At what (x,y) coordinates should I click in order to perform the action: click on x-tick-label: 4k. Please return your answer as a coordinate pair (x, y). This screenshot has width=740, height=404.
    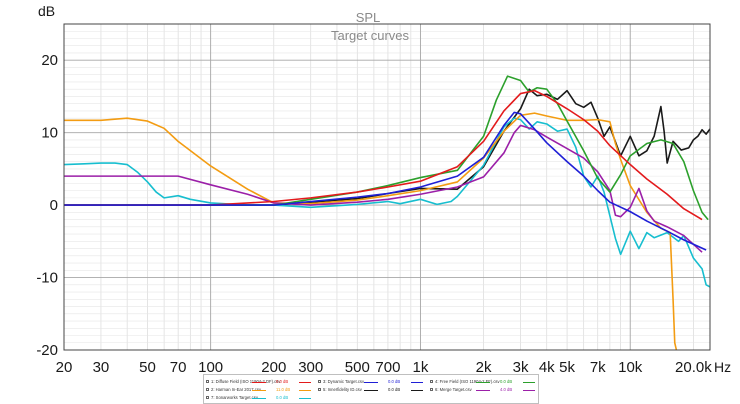
    Looking at the image, I should click on (547, 365).